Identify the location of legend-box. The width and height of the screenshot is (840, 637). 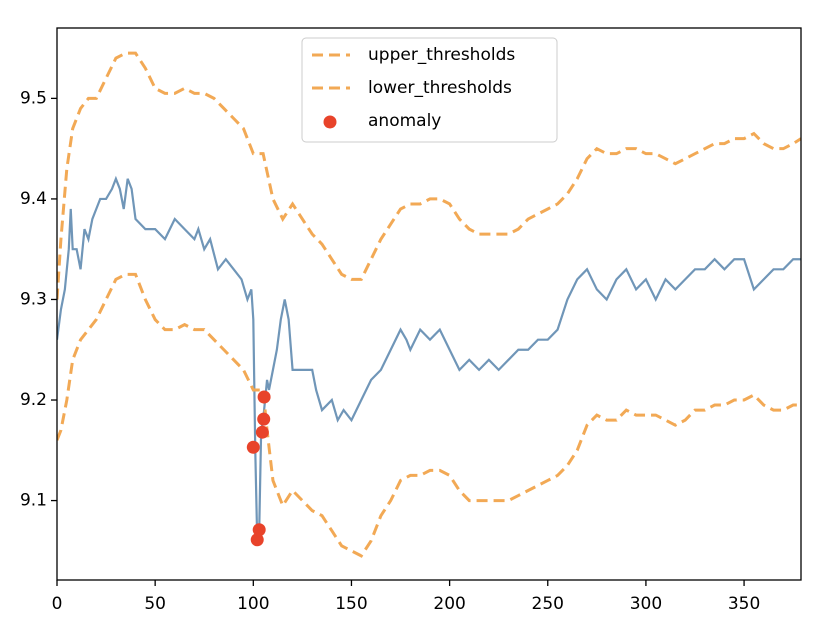
(429, 90).